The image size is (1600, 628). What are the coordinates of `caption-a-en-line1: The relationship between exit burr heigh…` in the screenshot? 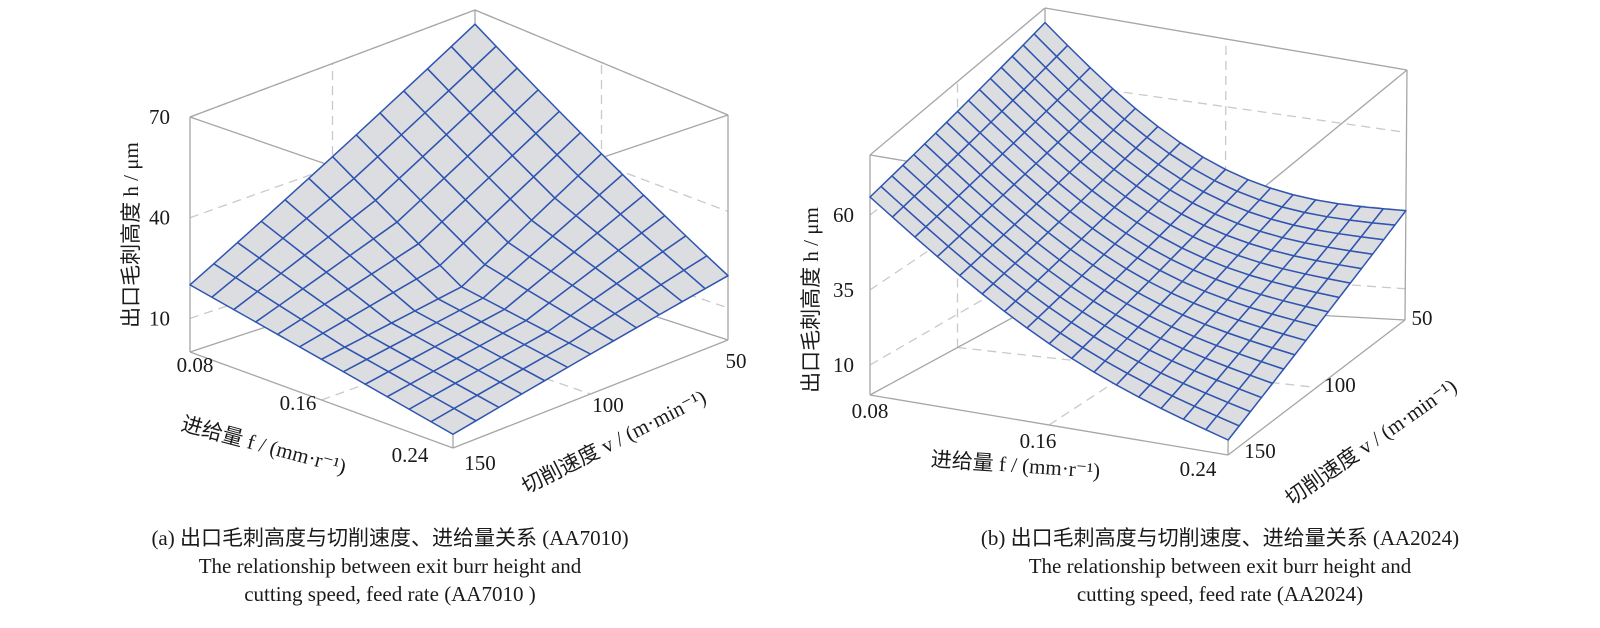 It's located at (390, 566).